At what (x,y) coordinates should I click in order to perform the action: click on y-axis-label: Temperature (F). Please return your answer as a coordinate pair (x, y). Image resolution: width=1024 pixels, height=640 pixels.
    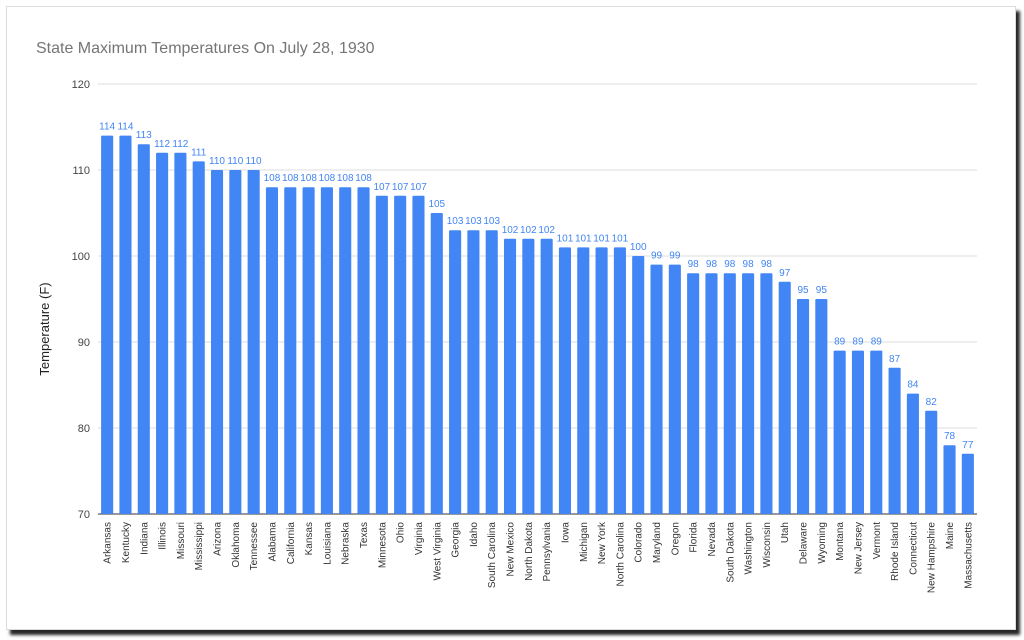
    Looking at the image, I should click on (44, 328).